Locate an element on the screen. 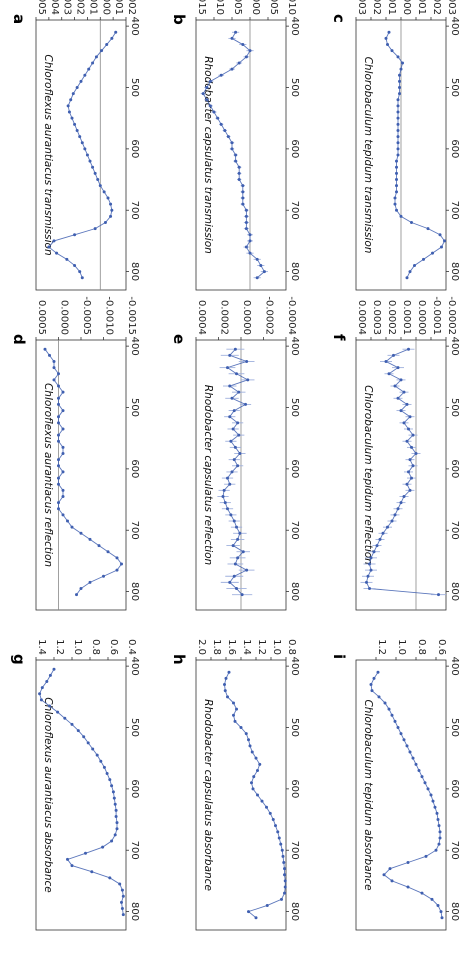 This screenshot has width=474, height=971. y-tick-label: 0.8 is located at coordinates (421, 647).